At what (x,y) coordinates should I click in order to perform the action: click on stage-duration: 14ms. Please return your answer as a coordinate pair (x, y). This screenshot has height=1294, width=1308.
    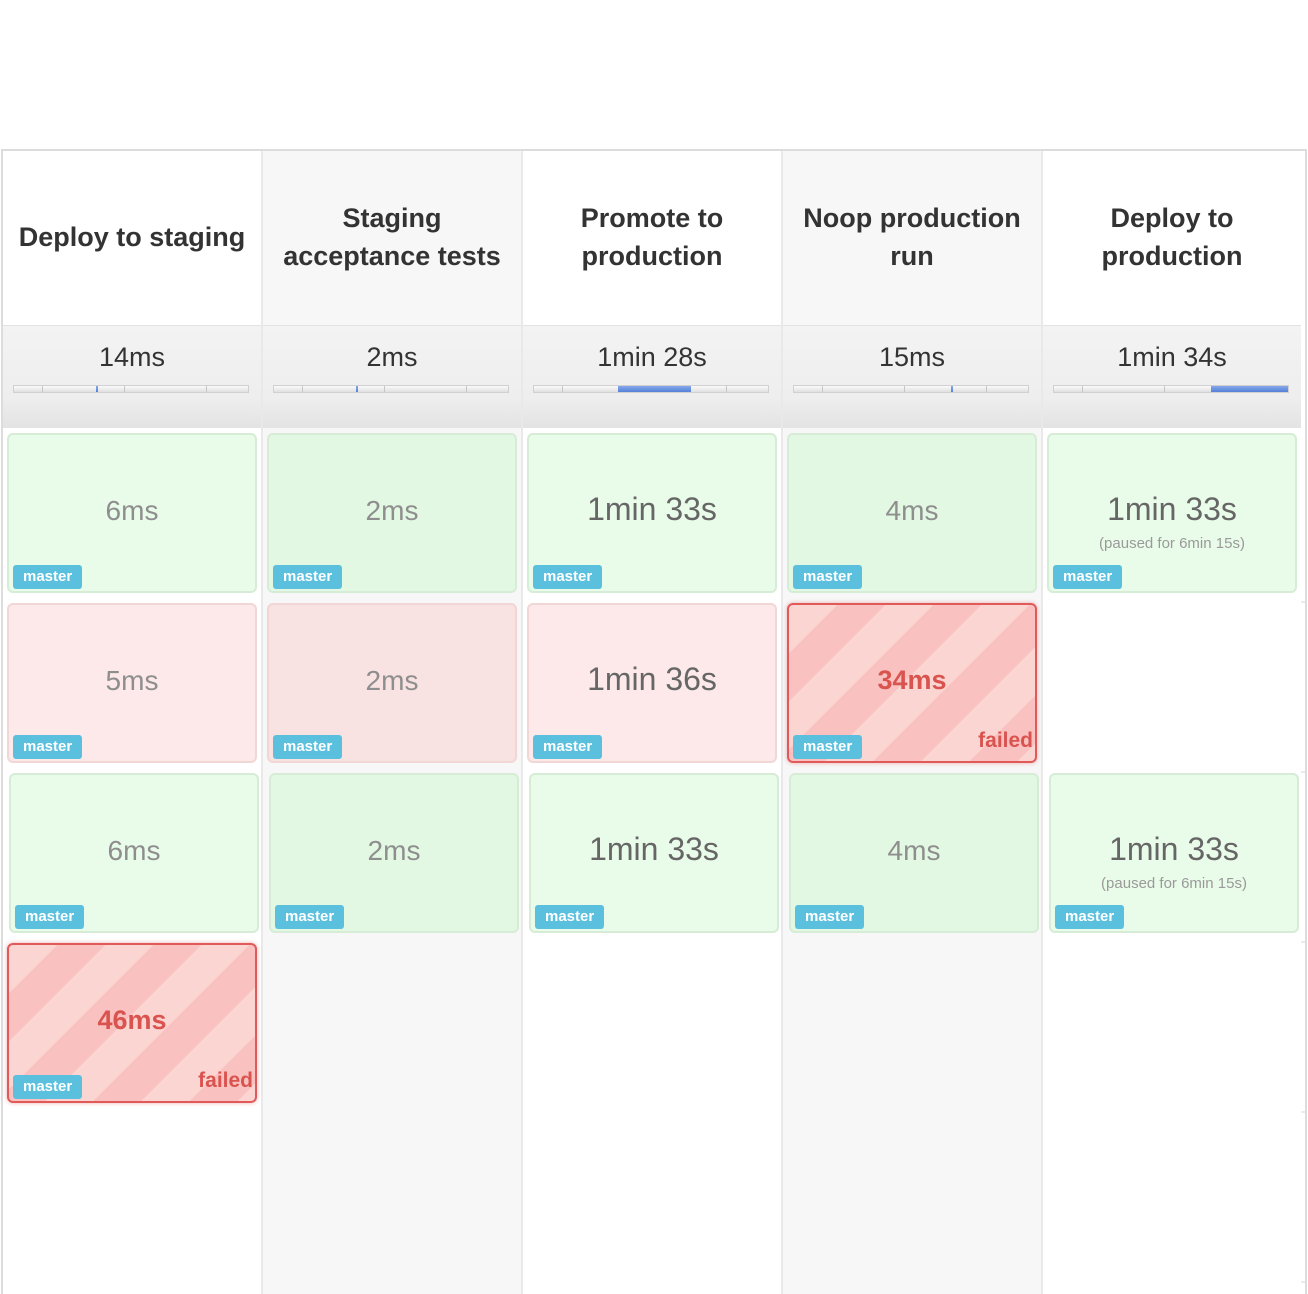
    Looking at the image, I should click on (132, 357).